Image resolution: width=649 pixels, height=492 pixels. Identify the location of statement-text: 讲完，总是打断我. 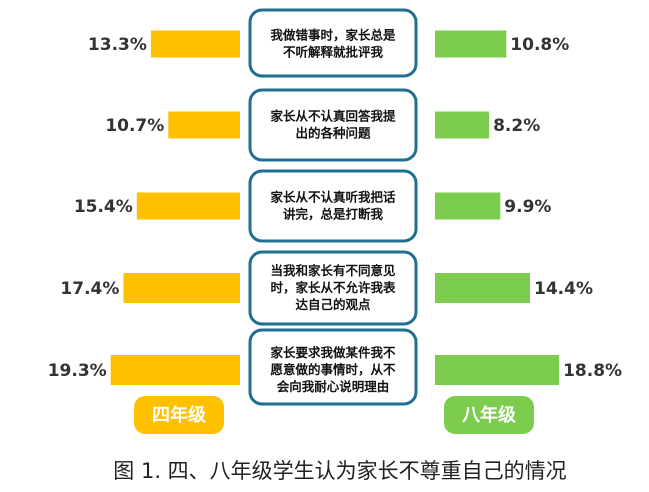
(333, 214).